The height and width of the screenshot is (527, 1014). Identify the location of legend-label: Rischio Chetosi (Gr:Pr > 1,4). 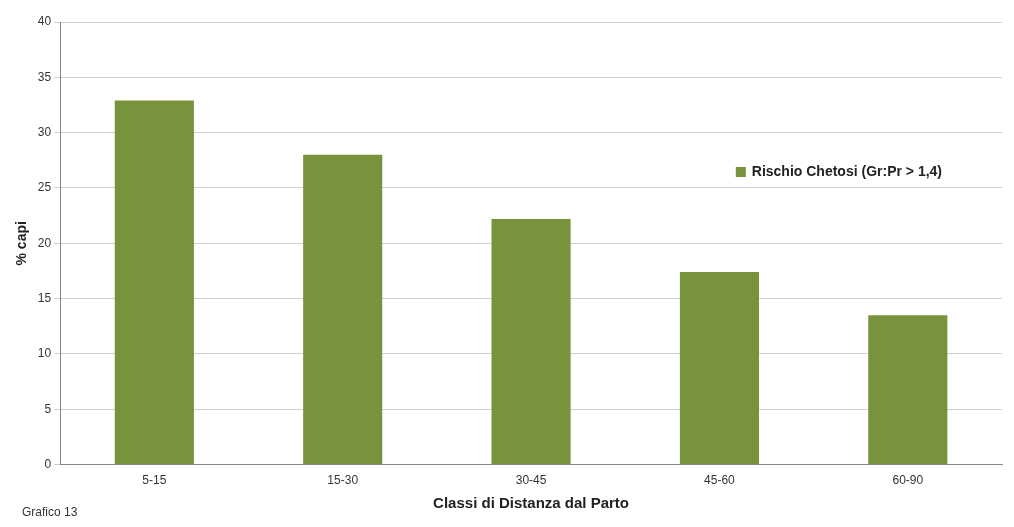
(847, 170).